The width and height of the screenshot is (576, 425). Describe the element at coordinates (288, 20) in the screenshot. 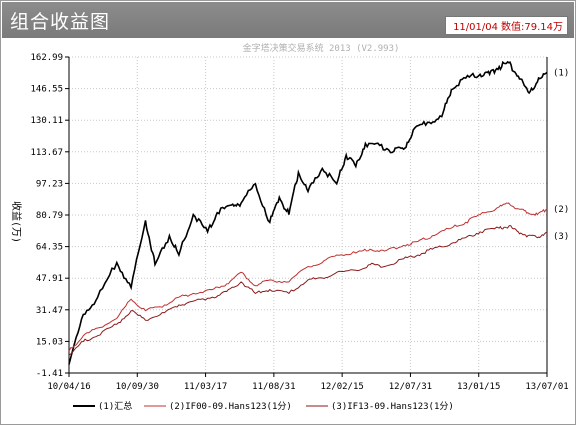

I see `panel-titlebar: 组合收益图 11/01/04 数值:79.14万` at that location.